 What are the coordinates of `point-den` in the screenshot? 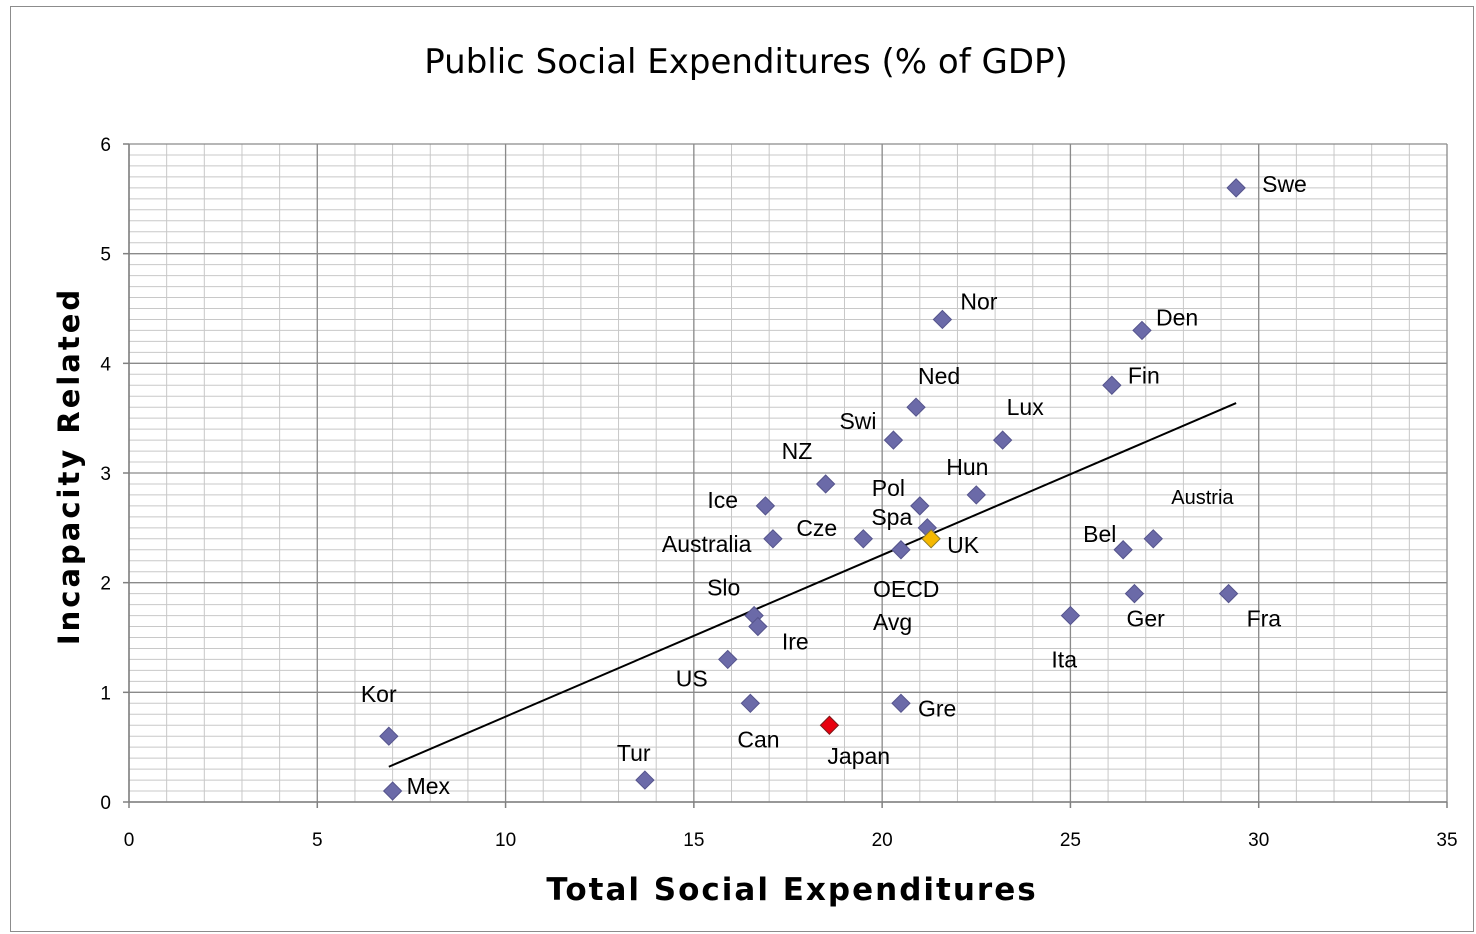 It's located at (1142, 330).